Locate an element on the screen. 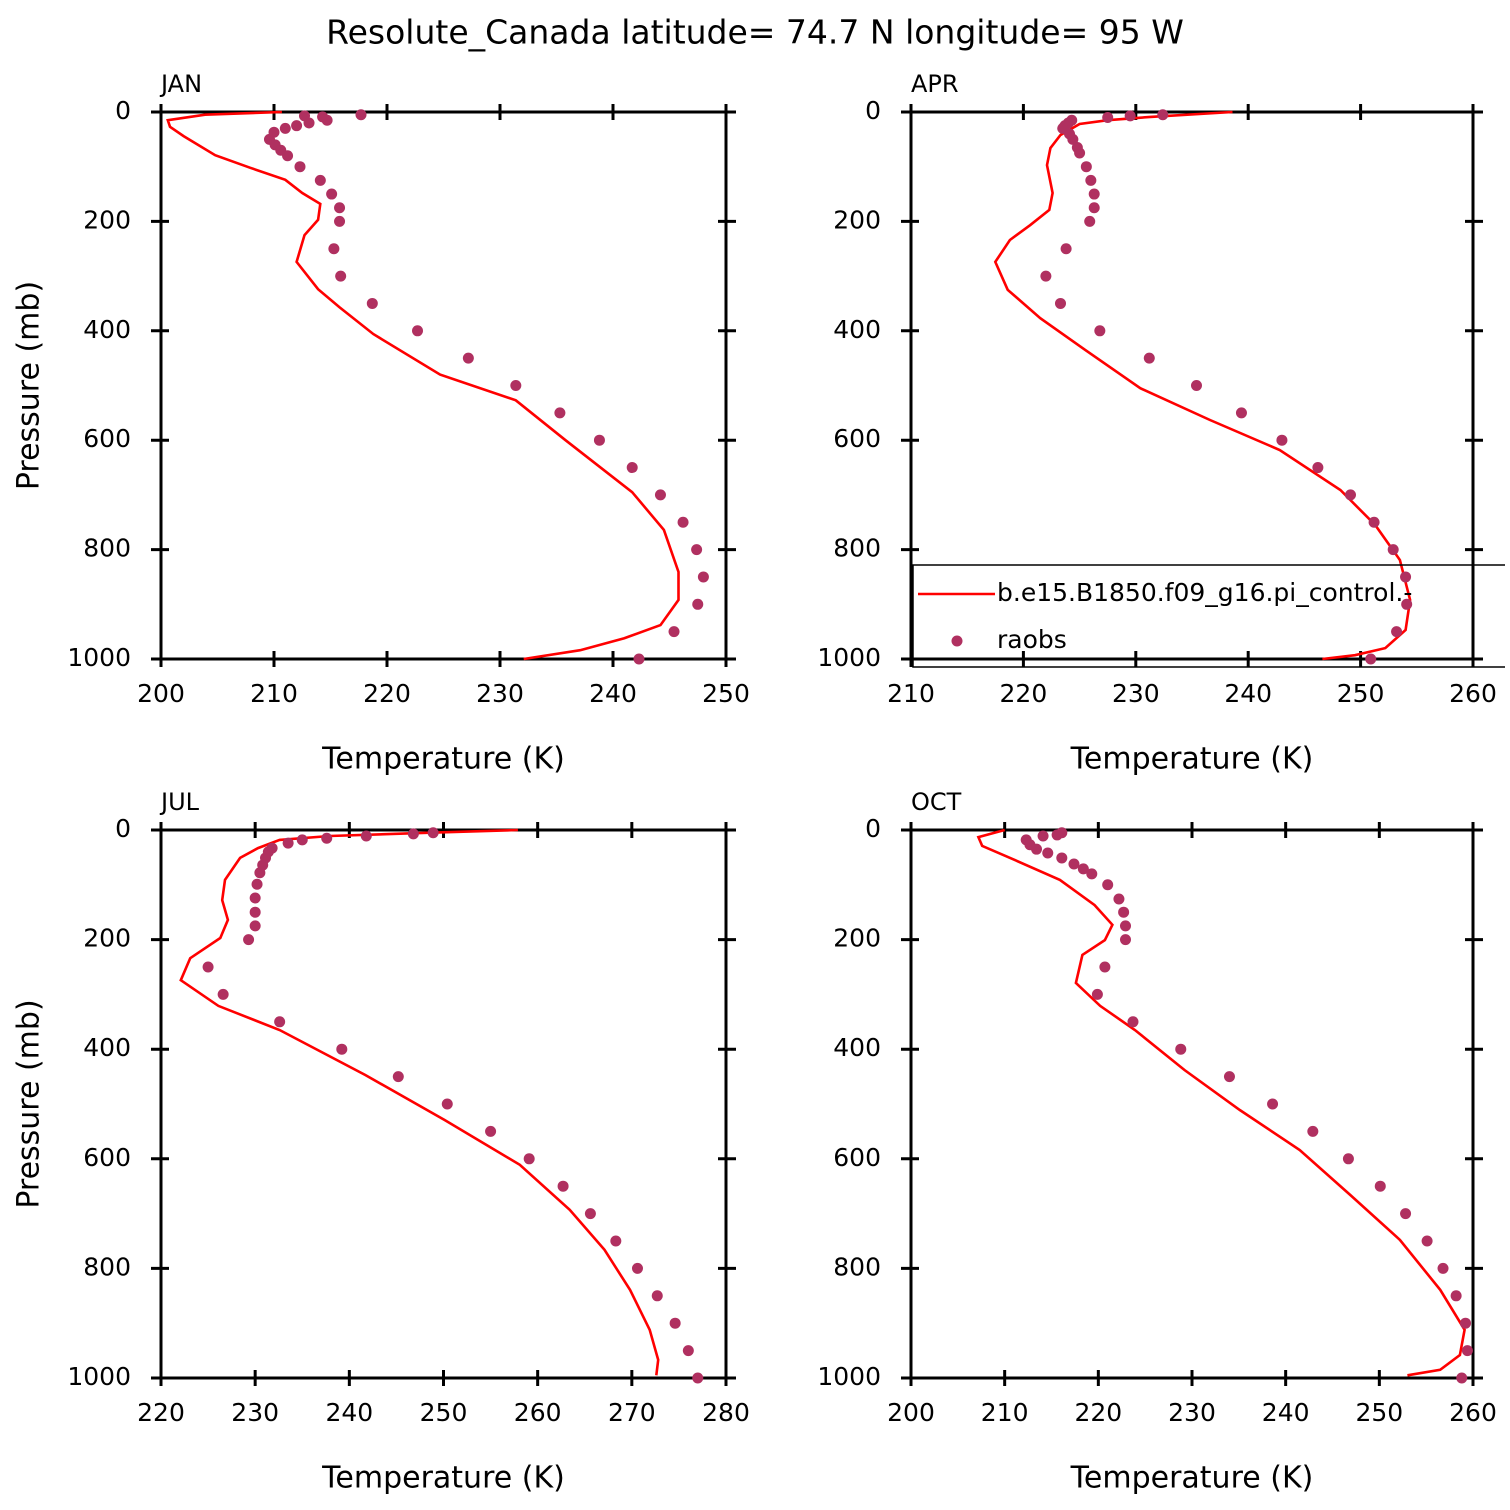 This screenshot has height=1510, width=1510. x-tick-label: 200 is located at coordinates (911, 1412).